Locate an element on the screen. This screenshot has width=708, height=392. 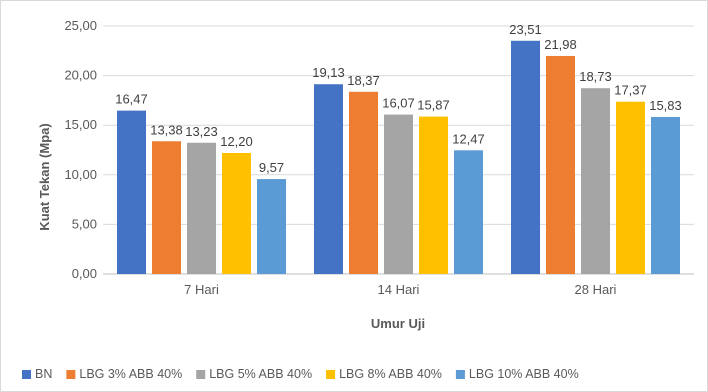
legend-entry: LBG 5% ABB 40% is located at coordinates (260, 374).